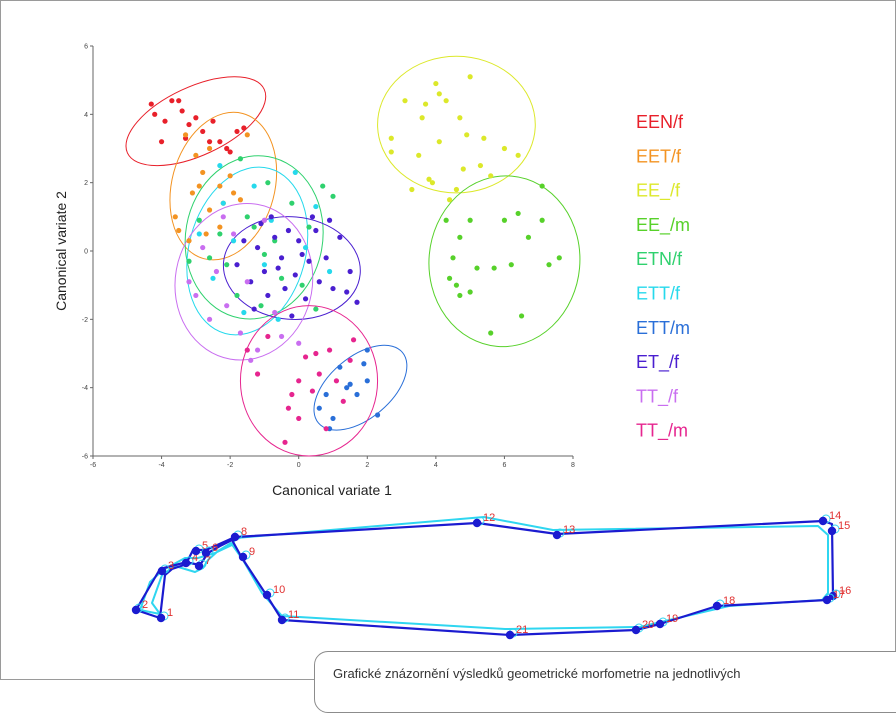 This screenshot has height=713, width=896. Describe the element at coordinates (663, 328) in the screenshot. I see `legend-entry: ETT/m` at that location.